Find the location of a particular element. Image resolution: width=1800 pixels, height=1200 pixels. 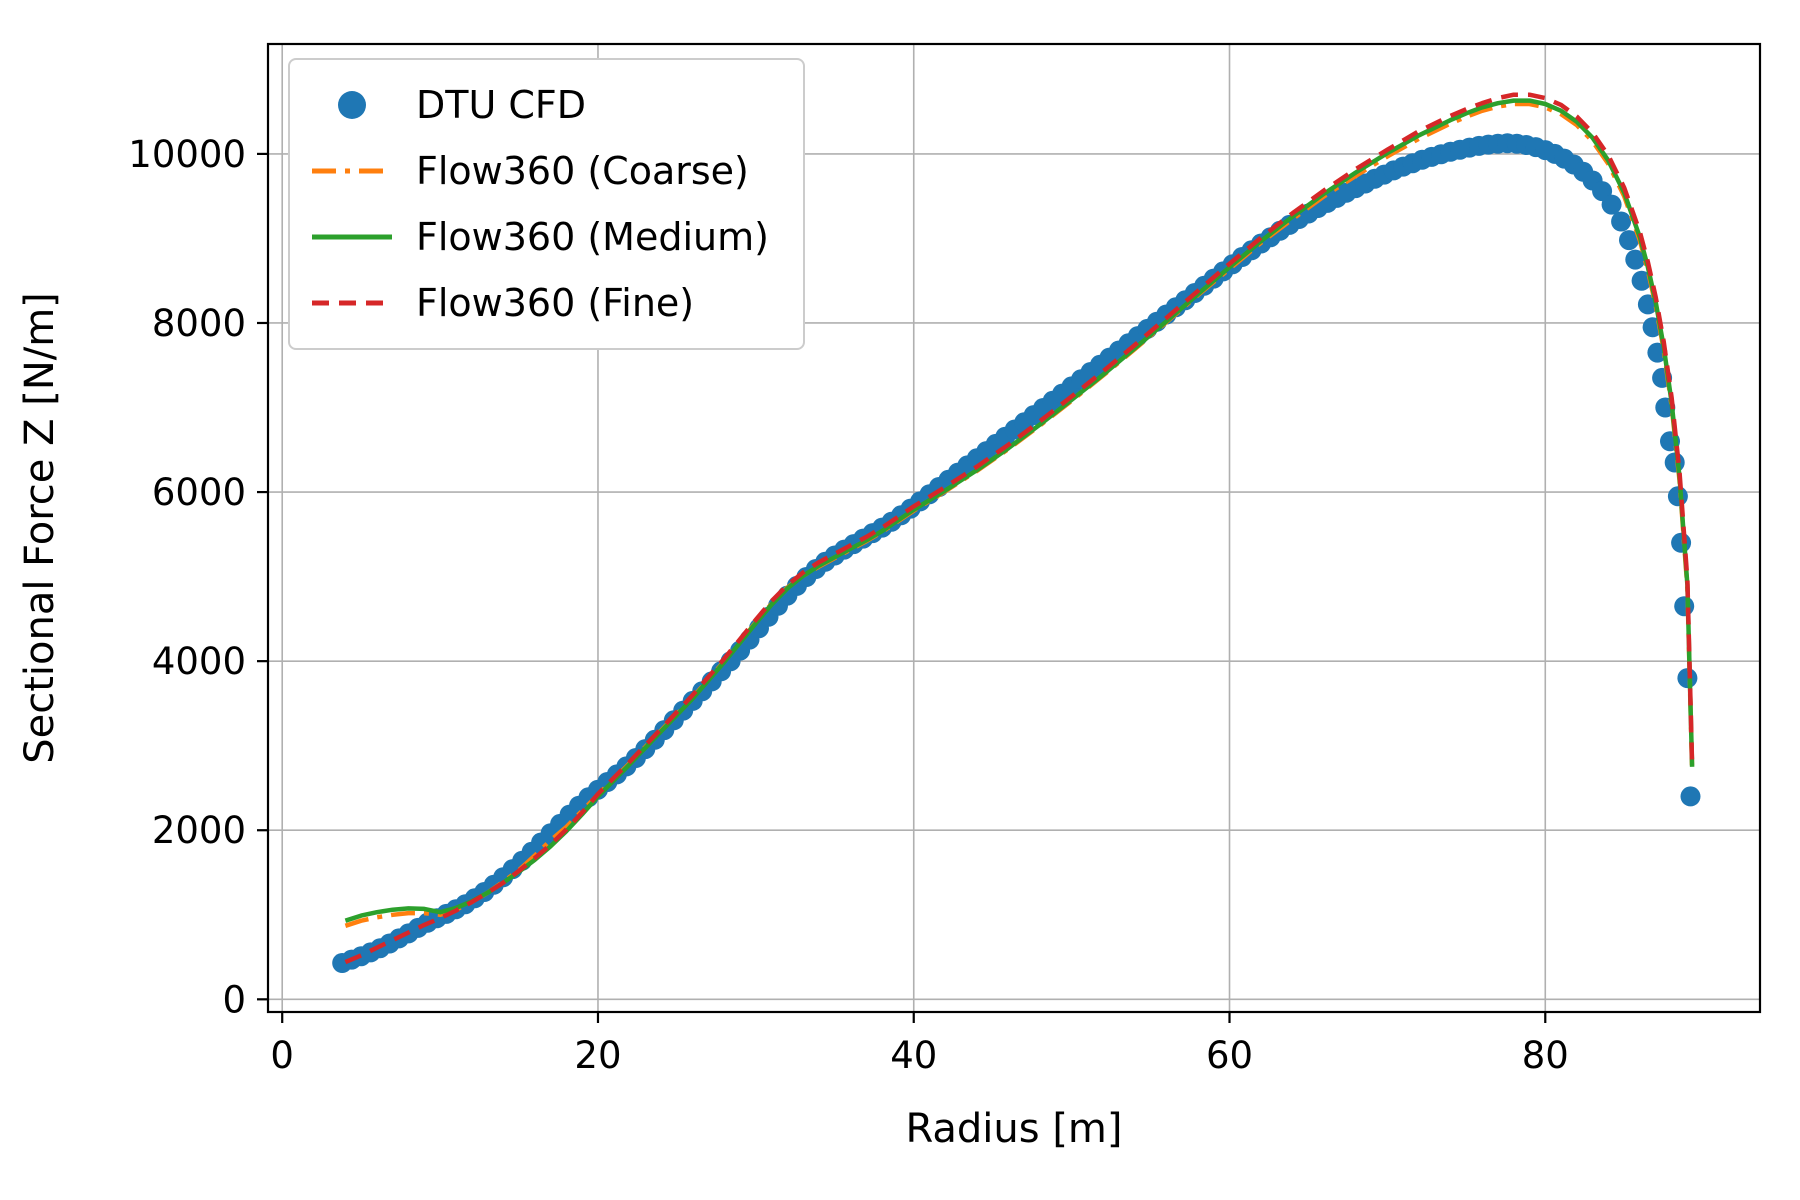

legend-marker-dtu-cfd is located at coordinates (352, 105).